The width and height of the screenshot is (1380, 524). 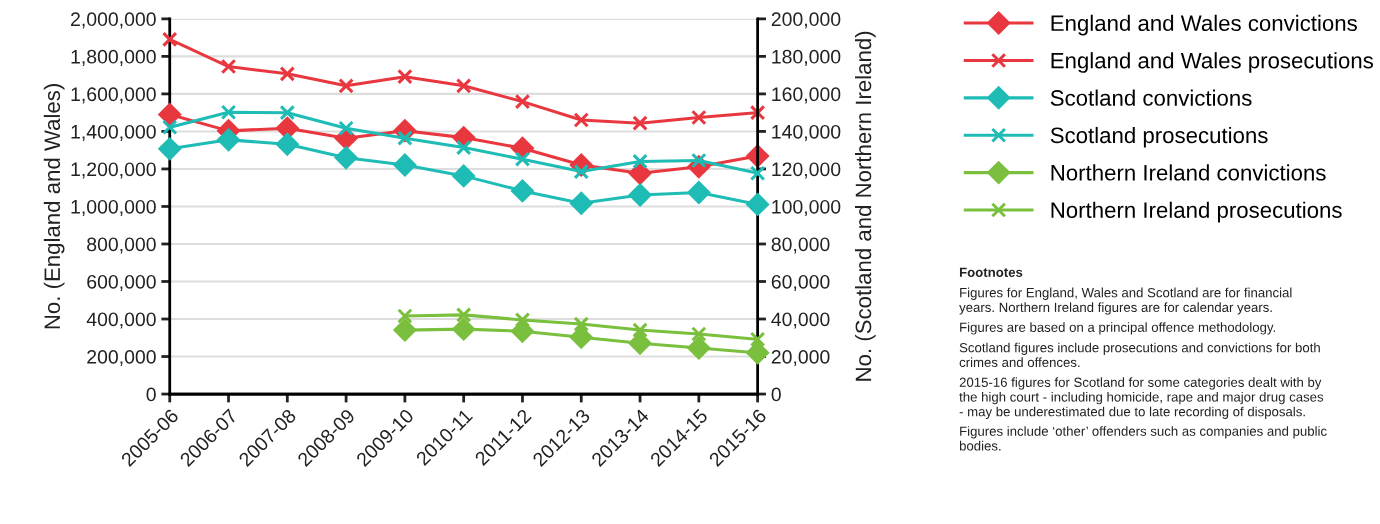 I want to click on y-tick-label: 1,000,000, so click(x=113, y=207).